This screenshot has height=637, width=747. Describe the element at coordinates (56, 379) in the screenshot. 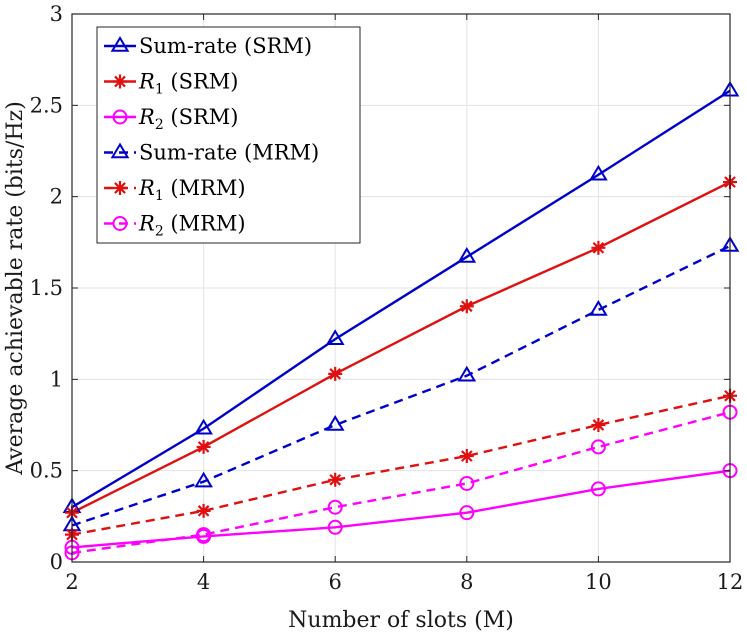

I see `y-tick-label: 1` at that location.